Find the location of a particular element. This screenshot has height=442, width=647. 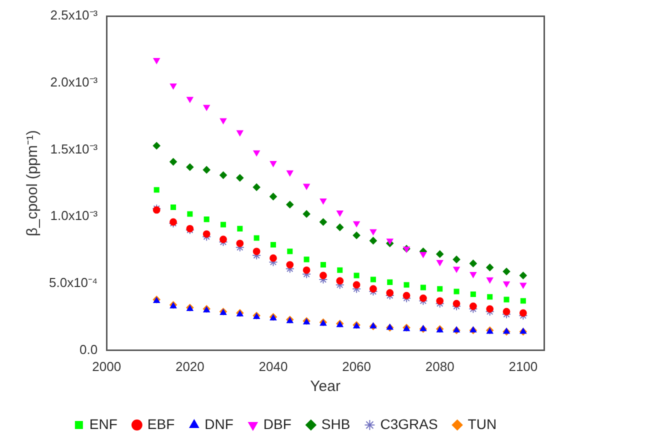

y-tick-label: 1.0x10⁻³ is located at coordinates (74, 216).